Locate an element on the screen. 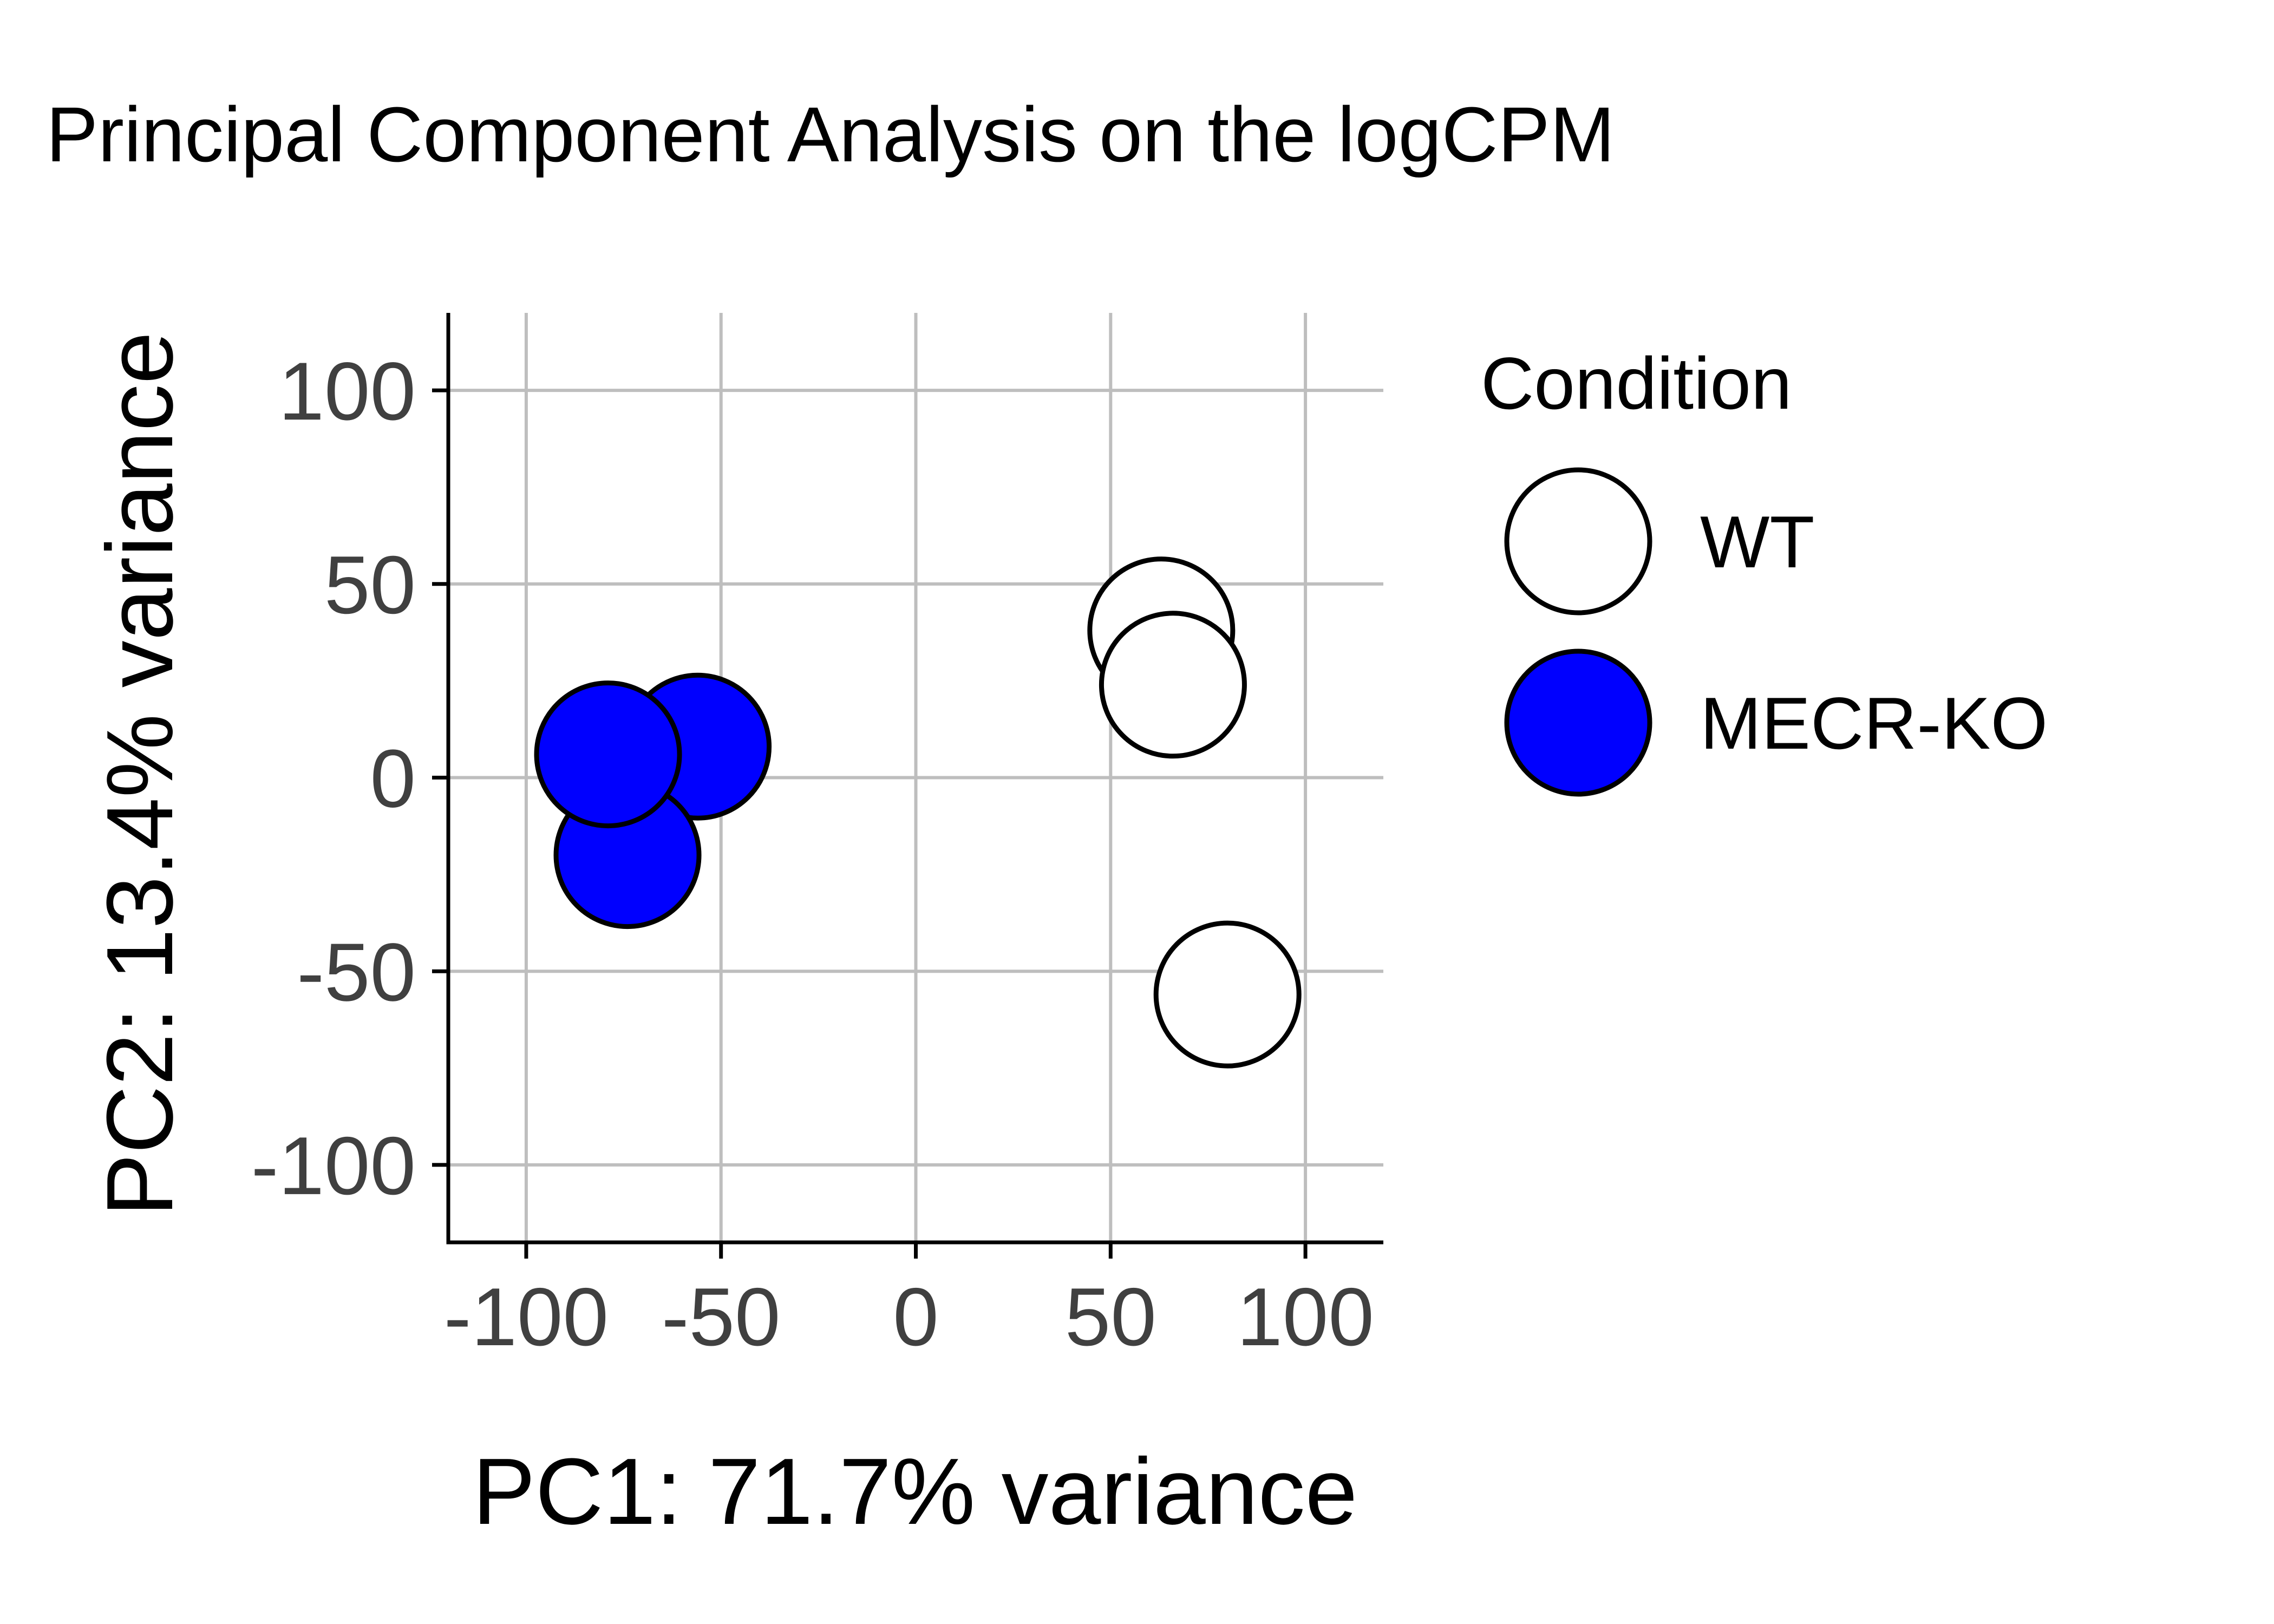  x-tick-label-3: 50 is located at coordinates (1110, 1317).